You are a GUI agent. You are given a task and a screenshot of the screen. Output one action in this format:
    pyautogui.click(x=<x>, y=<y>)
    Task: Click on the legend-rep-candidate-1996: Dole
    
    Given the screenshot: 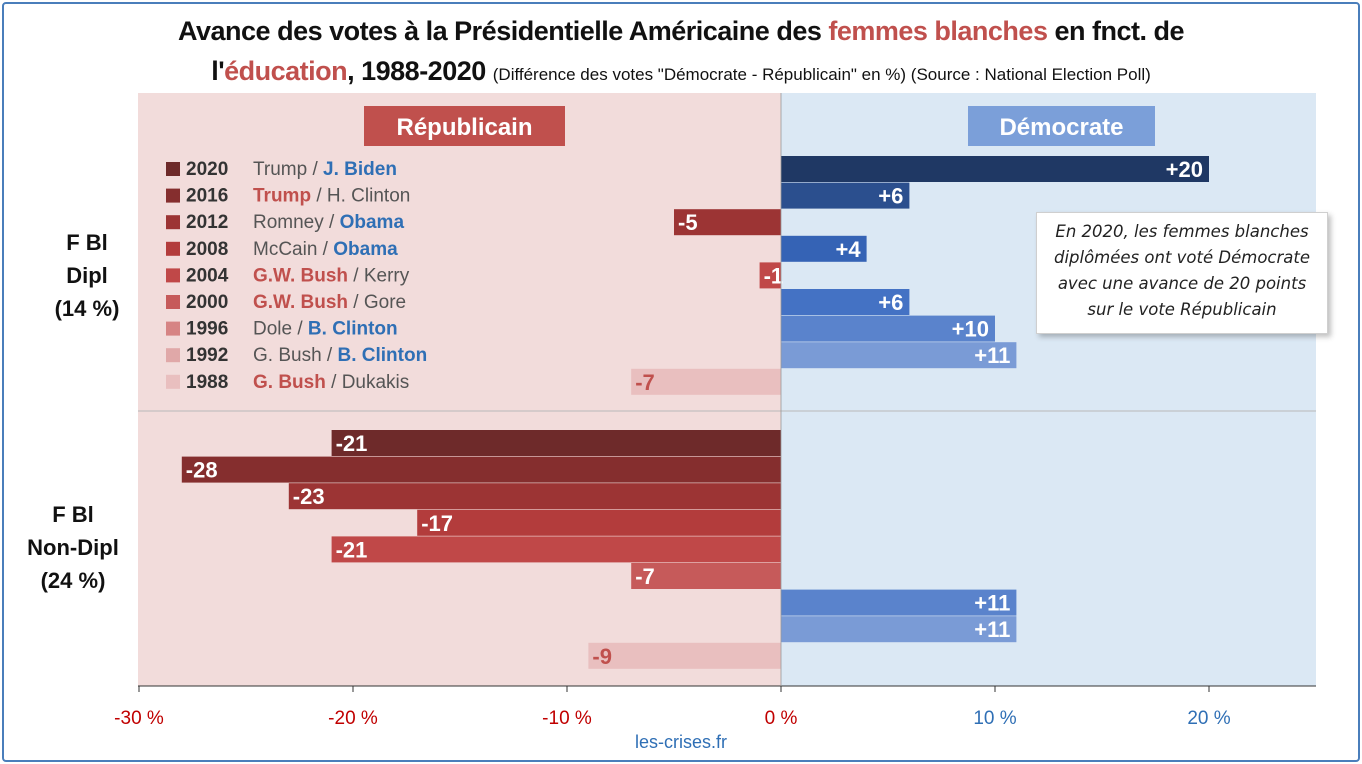 What is the action you would take?
    pyautogui.click(x=272, y=329)
    